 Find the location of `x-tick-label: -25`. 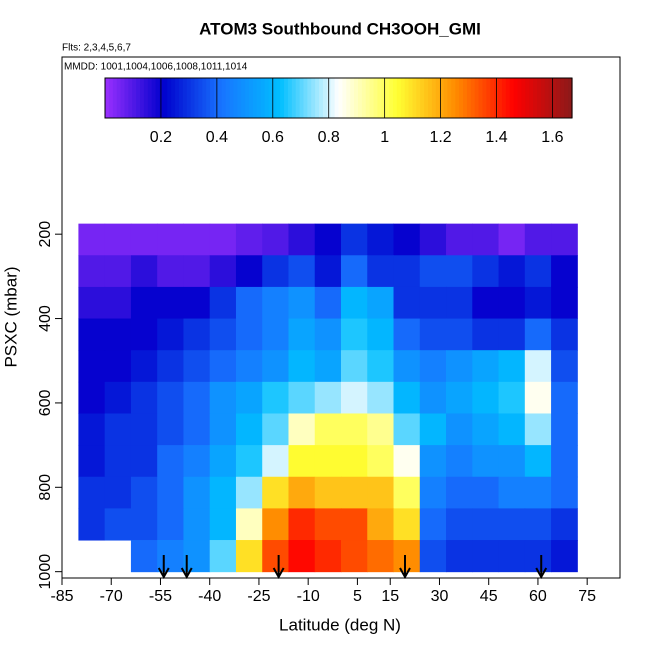

x-tick-label: -25 is located at coordinates (258, 596).